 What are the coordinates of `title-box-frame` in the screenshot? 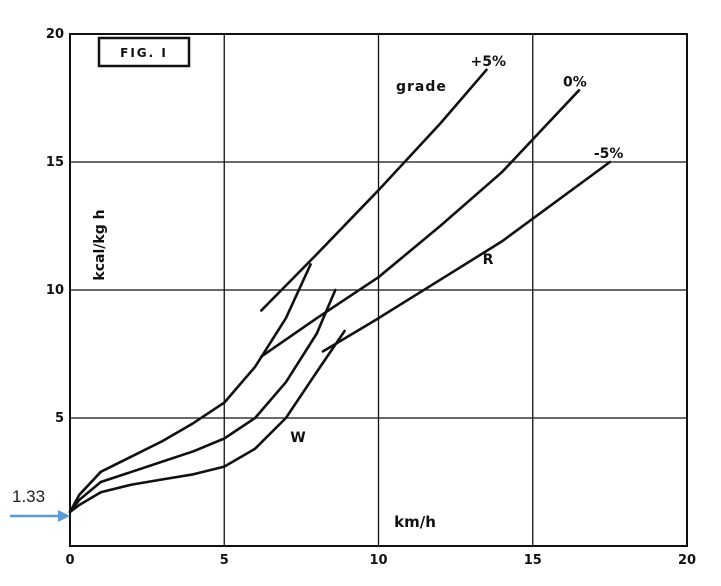 It's located at (144, 52).